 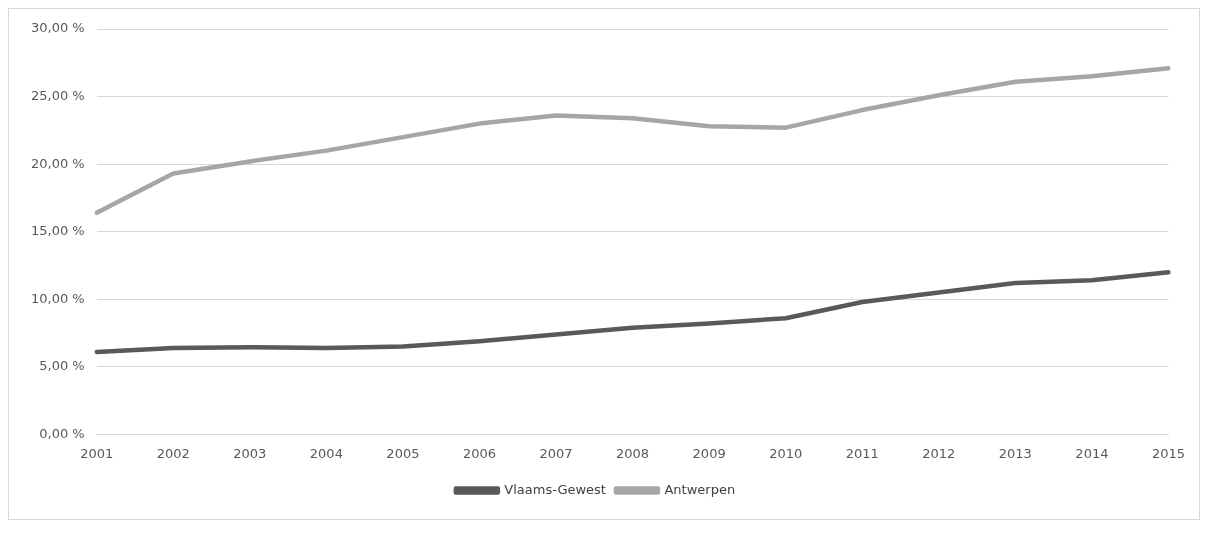 I want to click on x-tick-label: 2010, so click(x=786, y=453).